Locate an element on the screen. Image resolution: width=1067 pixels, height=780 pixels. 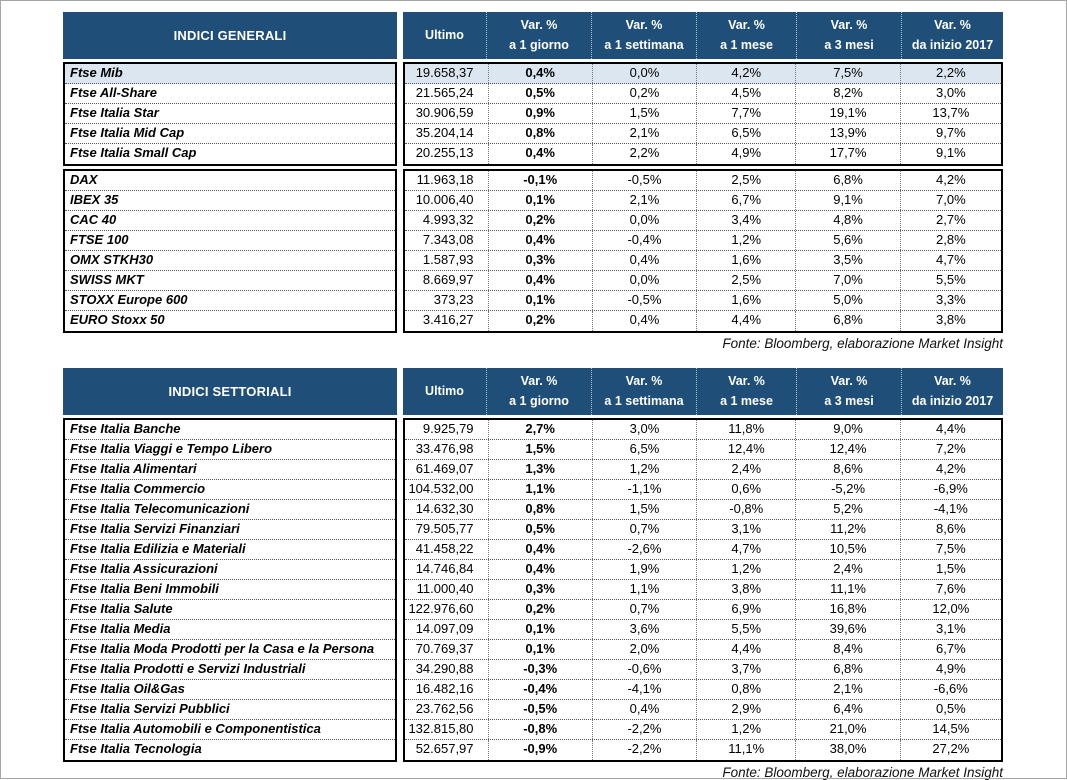
value-cell: 3,8% is located at coordinates (747, 589).